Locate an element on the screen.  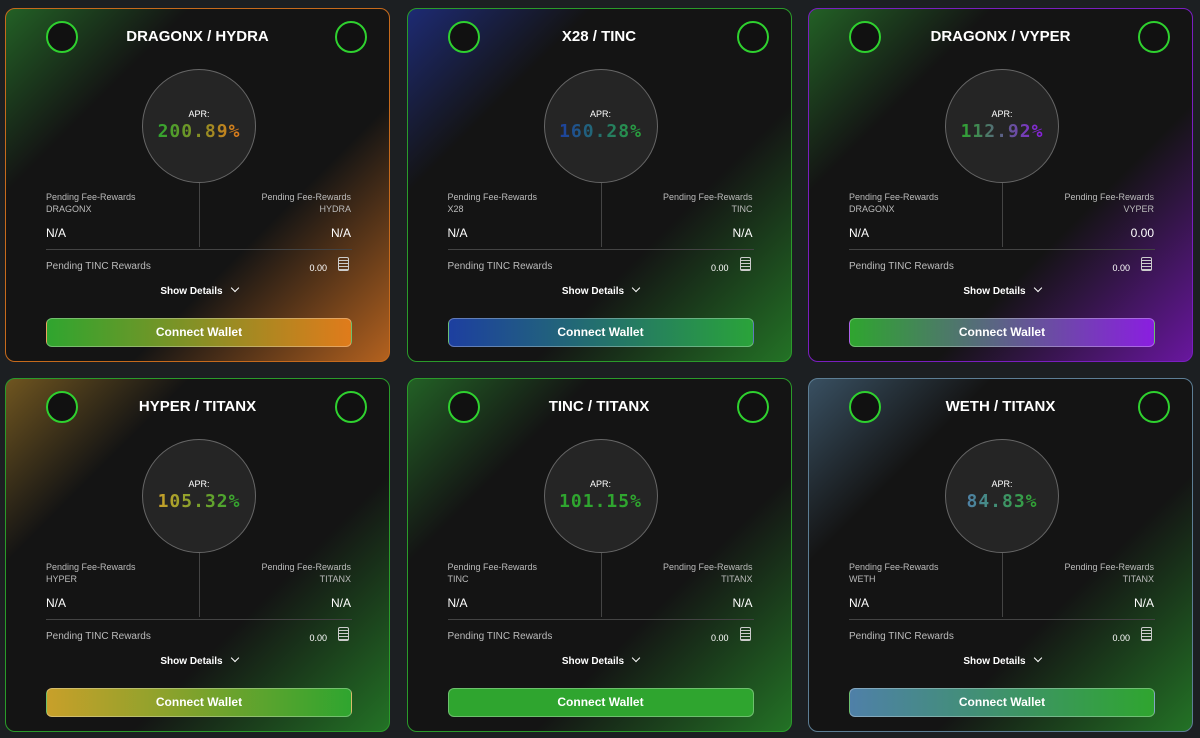
apr-text: 200.89% is located at coordinates (199, 131).